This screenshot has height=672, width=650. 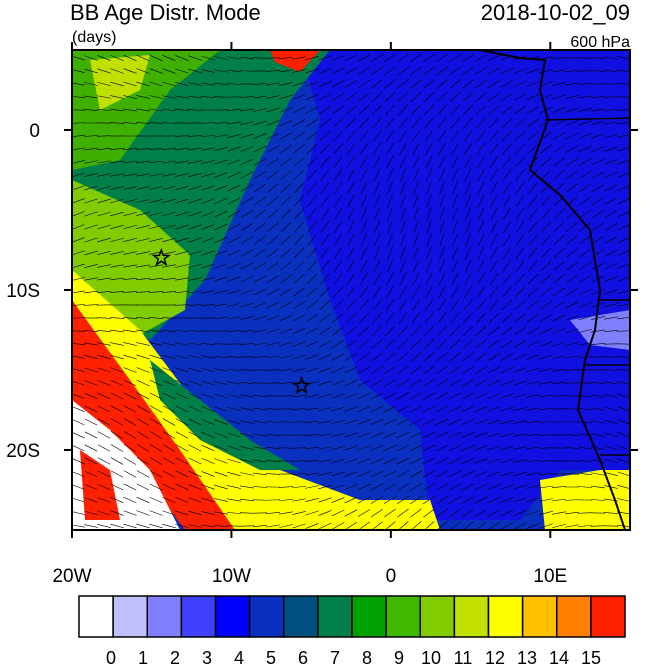 I want to click on colorbar-label: 9, so click(x=399, y=657).